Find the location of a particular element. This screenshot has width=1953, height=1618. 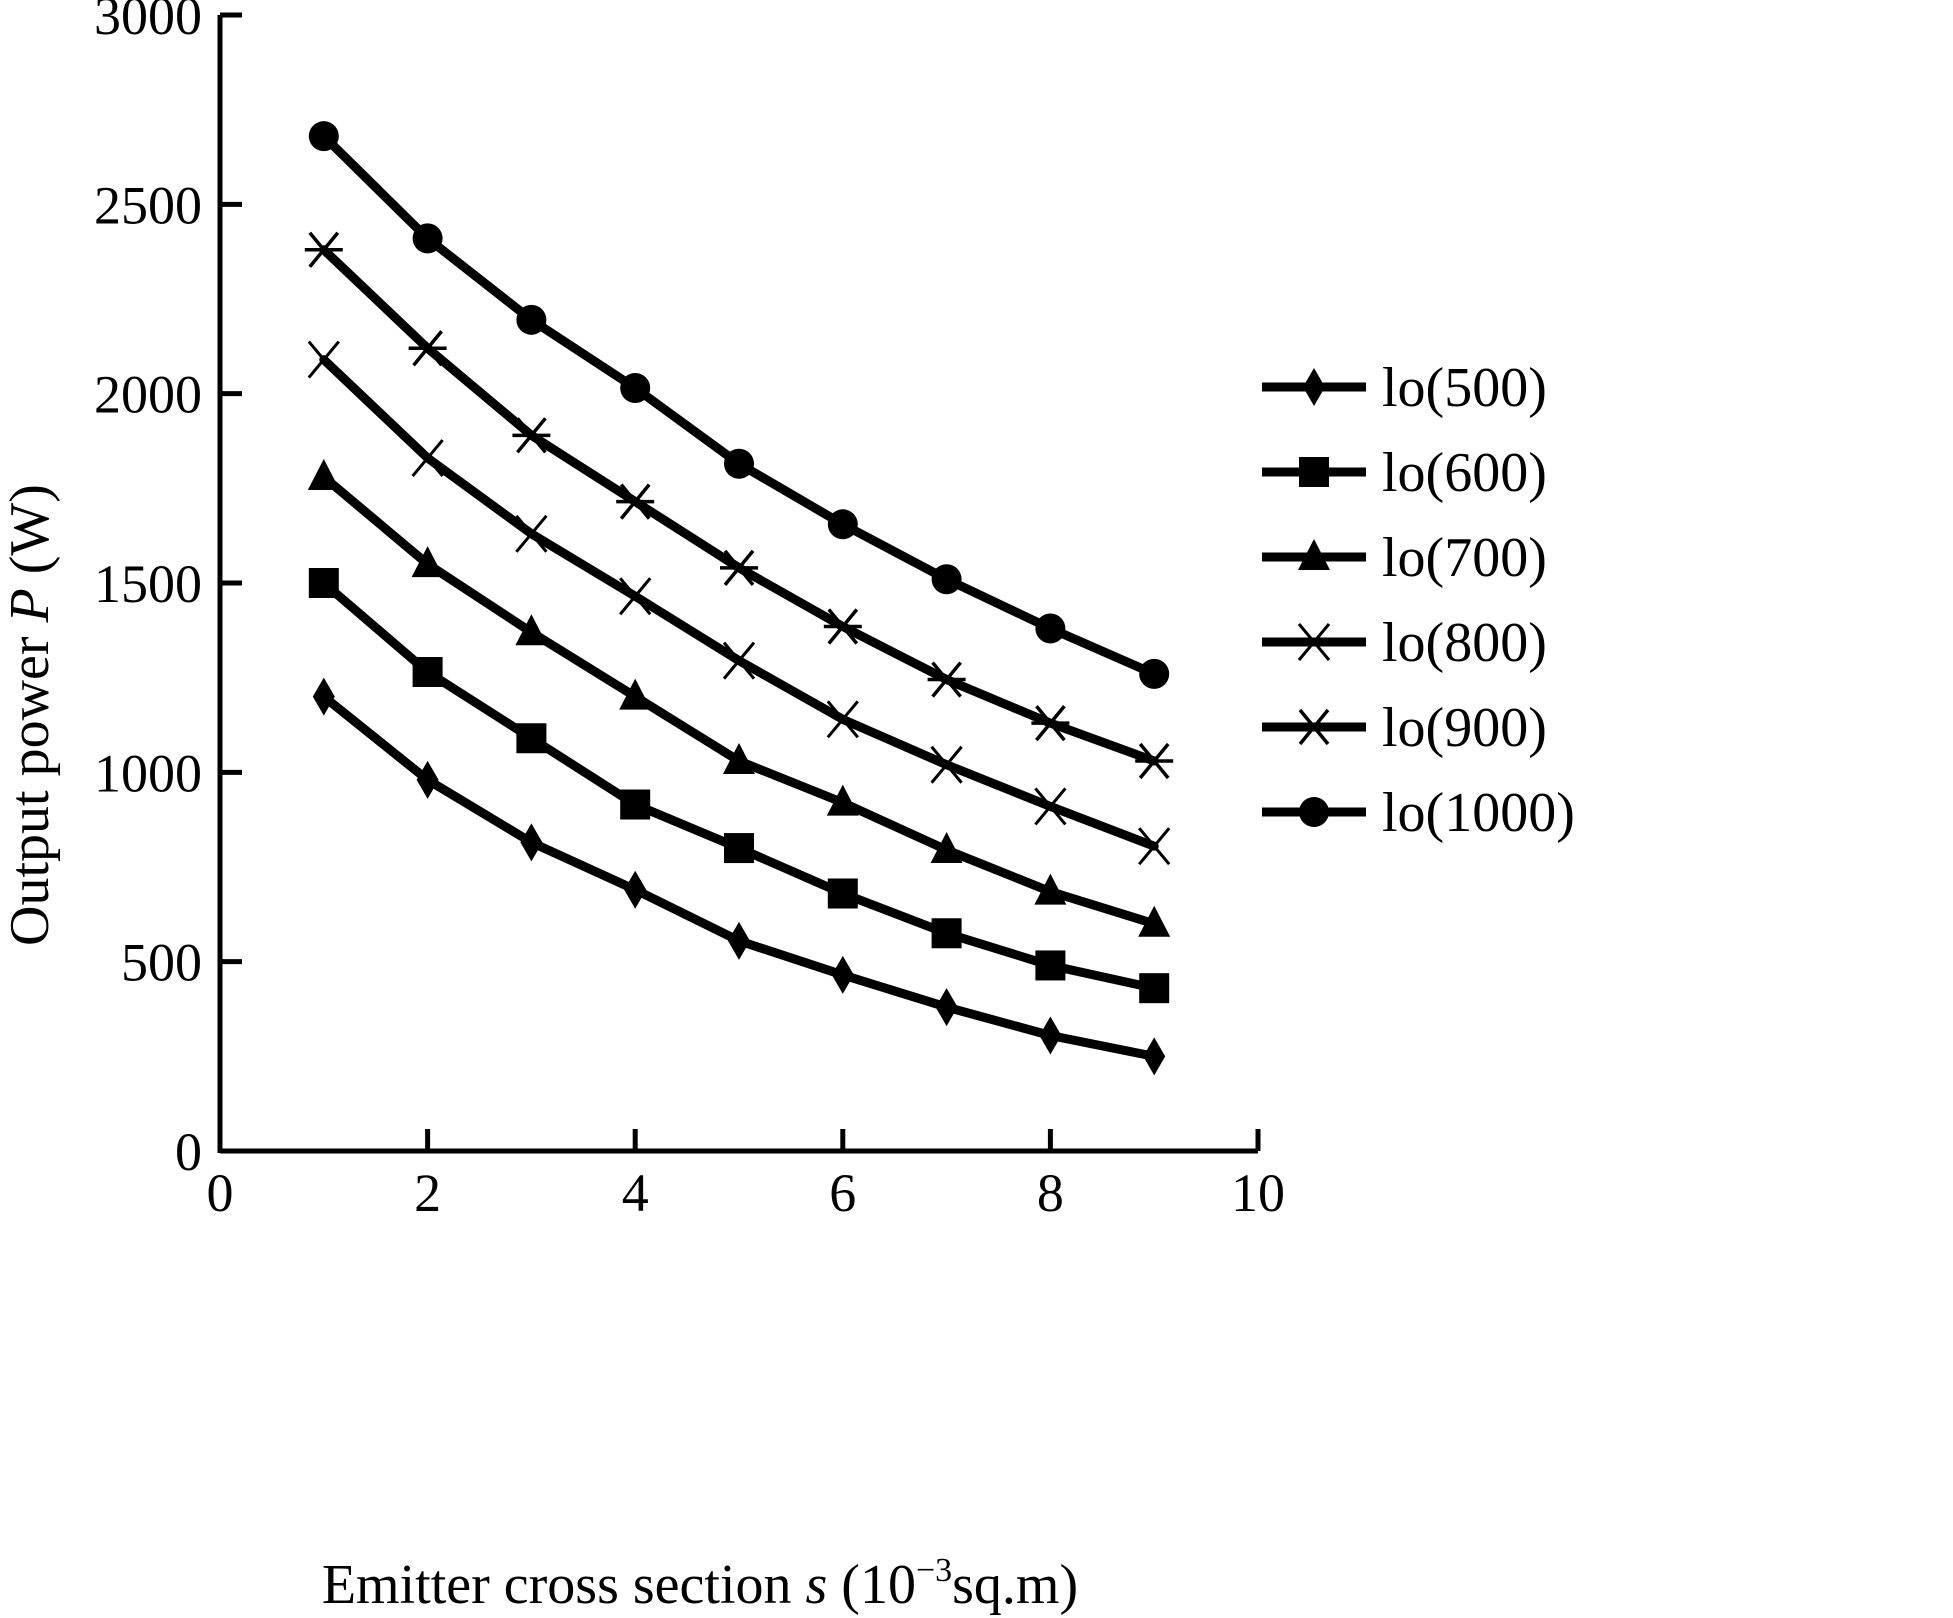

series-lo(800) is located at coordinates (739, 603).